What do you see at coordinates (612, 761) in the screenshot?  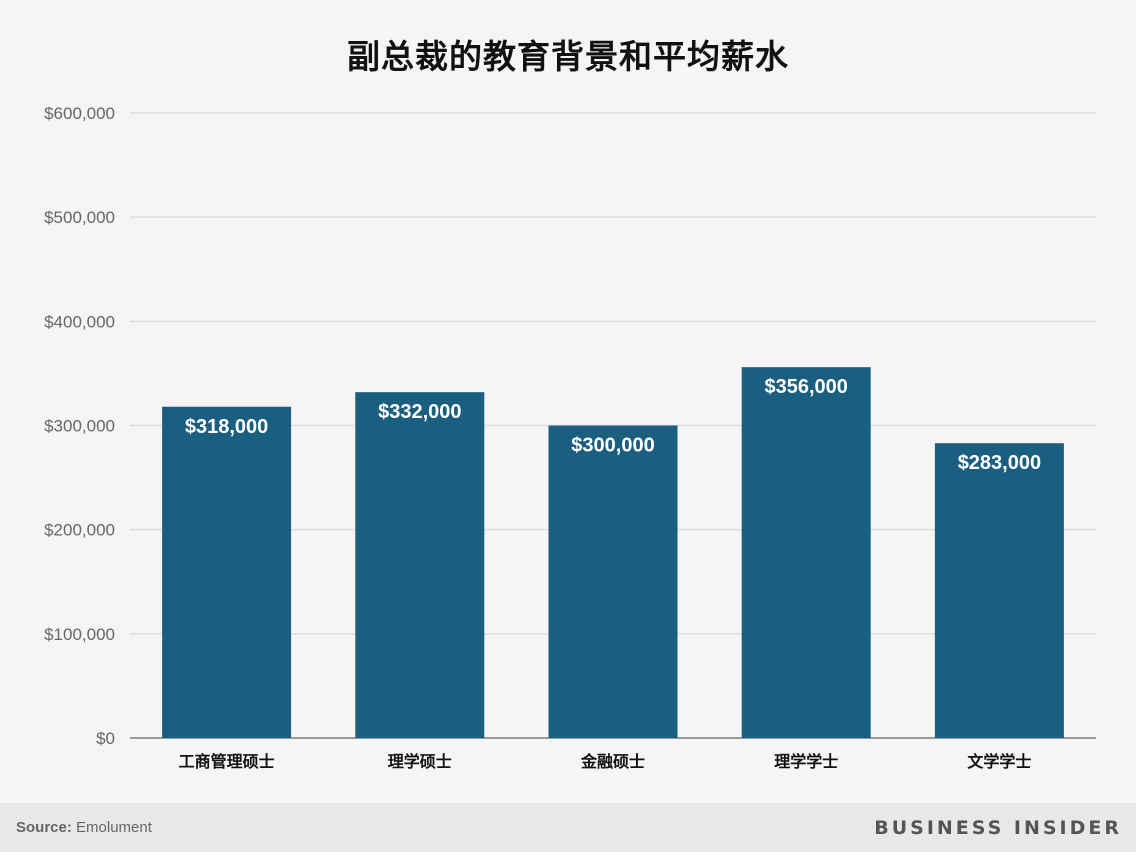 I see `x-tick-label: 金融硕士` at bounding box center [612, 761].